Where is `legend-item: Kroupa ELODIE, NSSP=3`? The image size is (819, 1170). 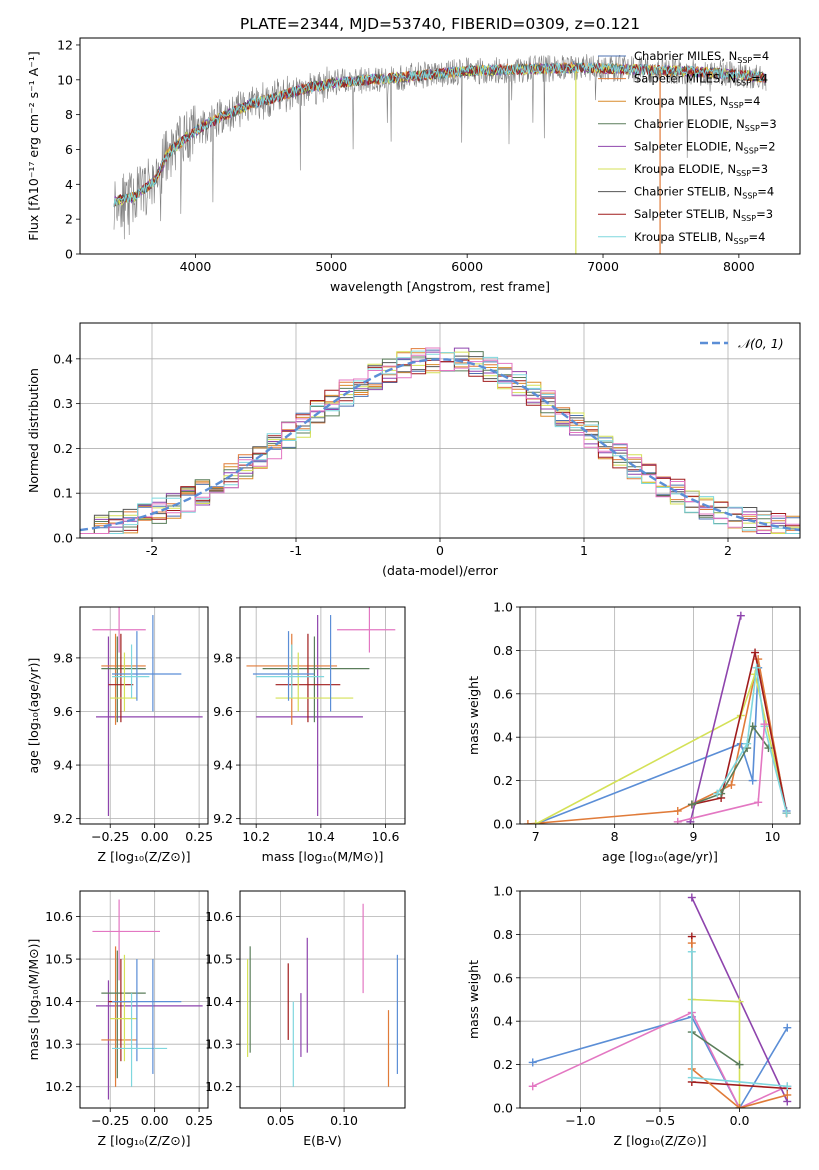 legend-item: Kroupa ELODIE, NSSP=3 is located at coordinates (683, 170).